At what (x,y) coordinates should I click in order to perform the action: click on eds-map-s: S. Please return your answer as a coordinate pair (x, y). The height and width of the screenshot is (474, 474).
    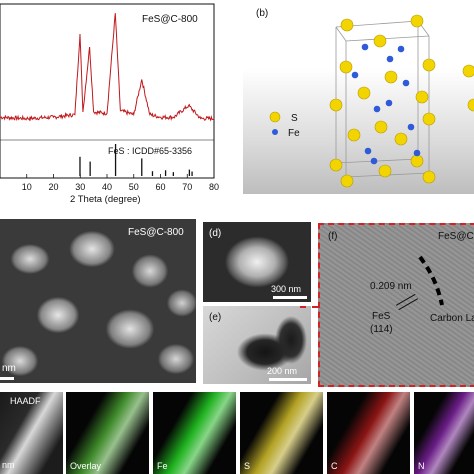
    Looking at the image, I should click on (281, 433).